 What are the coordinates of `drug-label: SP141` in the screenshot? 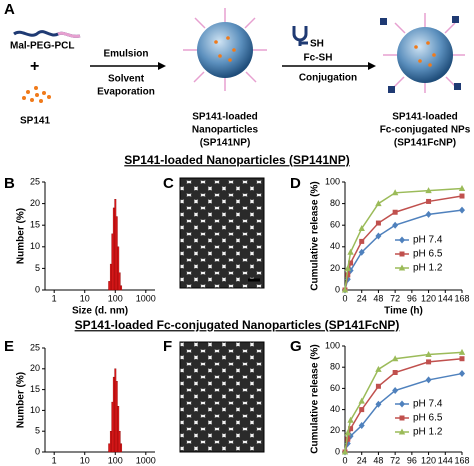 It's located at (35, 121).